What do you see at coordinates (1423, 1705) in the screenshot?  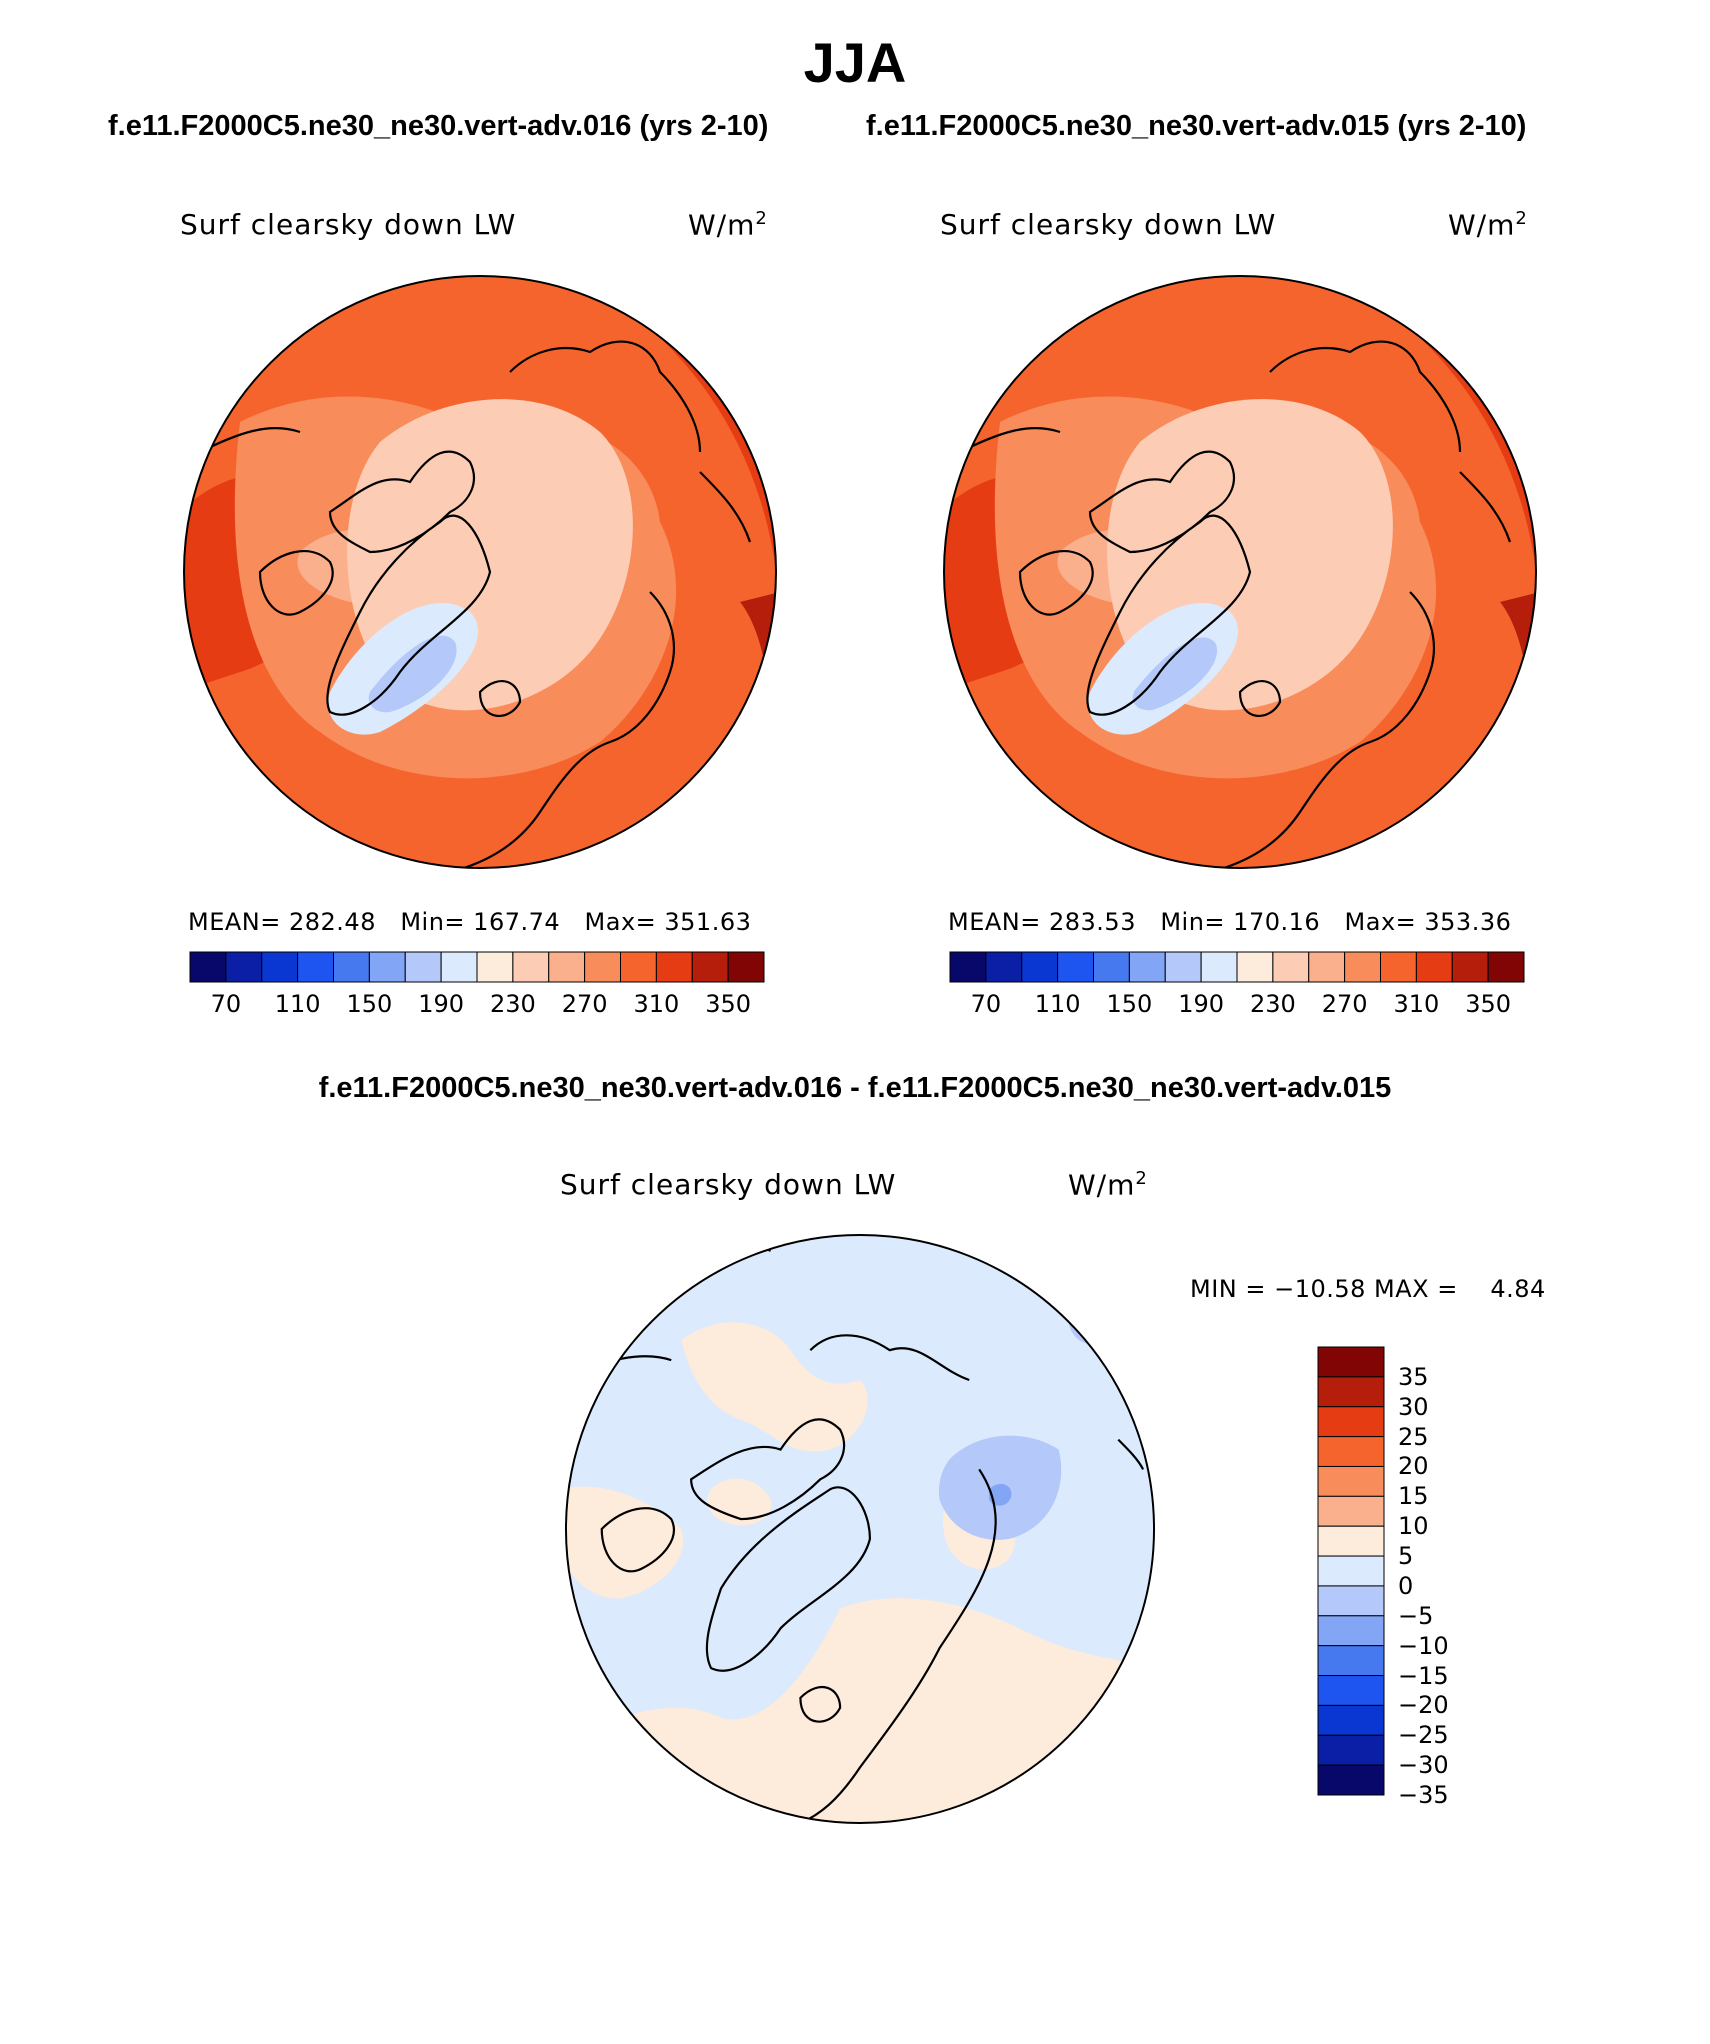 I see `colorbar-tick-label: −20` at bounding box center [1423, 1705].